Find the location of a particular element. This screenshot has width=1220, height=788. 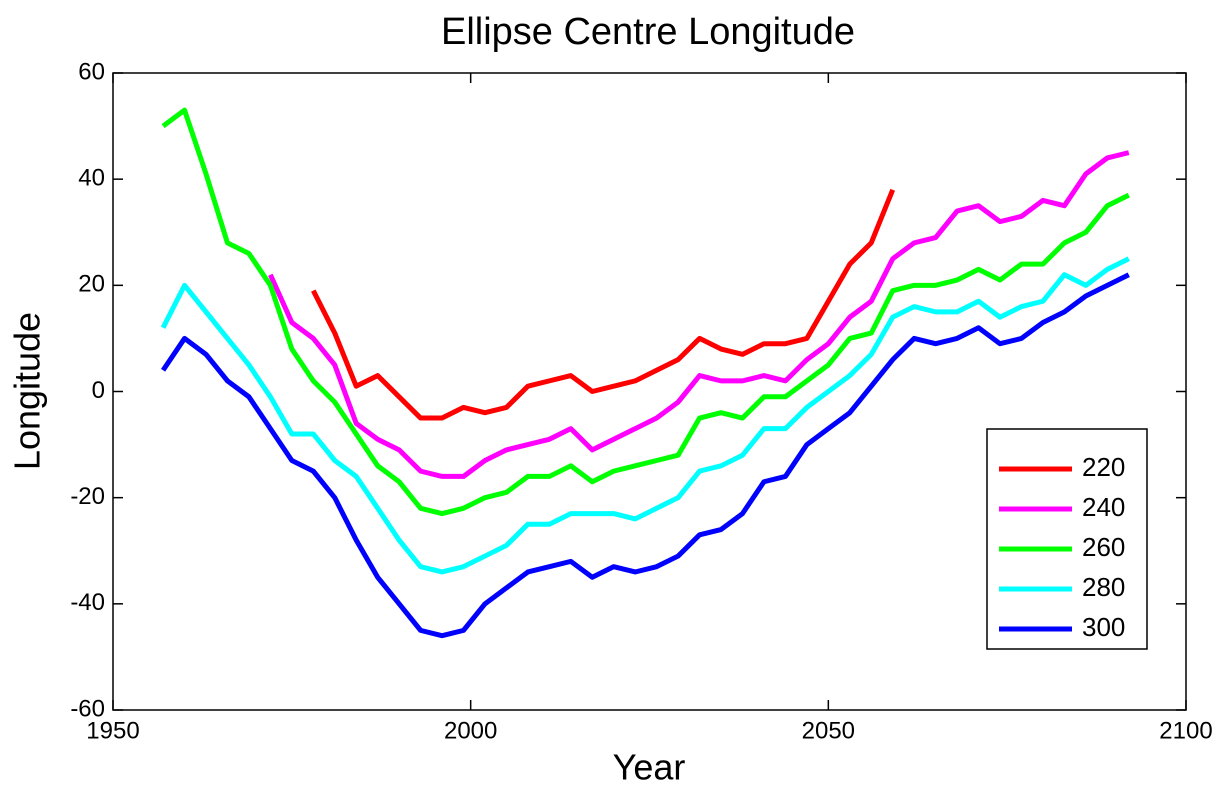

y-tick-label: -20 is located at coordinates (87, 496).